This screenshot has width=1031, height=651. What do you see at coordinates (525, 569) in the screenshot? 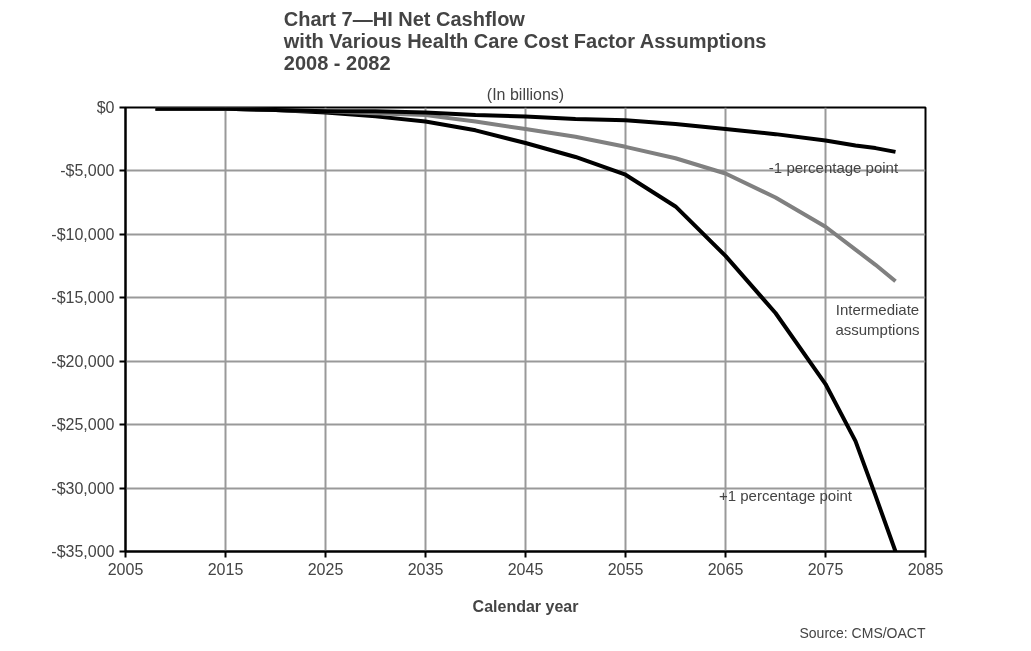
I see `x-tick-label: 2045` at bounding box center [525, 569].